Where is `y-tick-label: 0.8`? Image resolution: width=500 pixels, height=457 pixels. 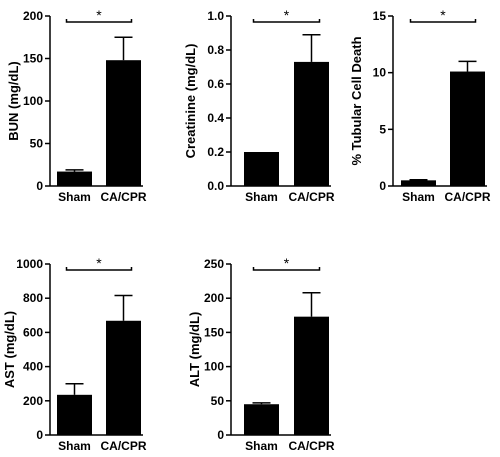
y-tick-label: 0.8 is located at coordinates (215, 50).